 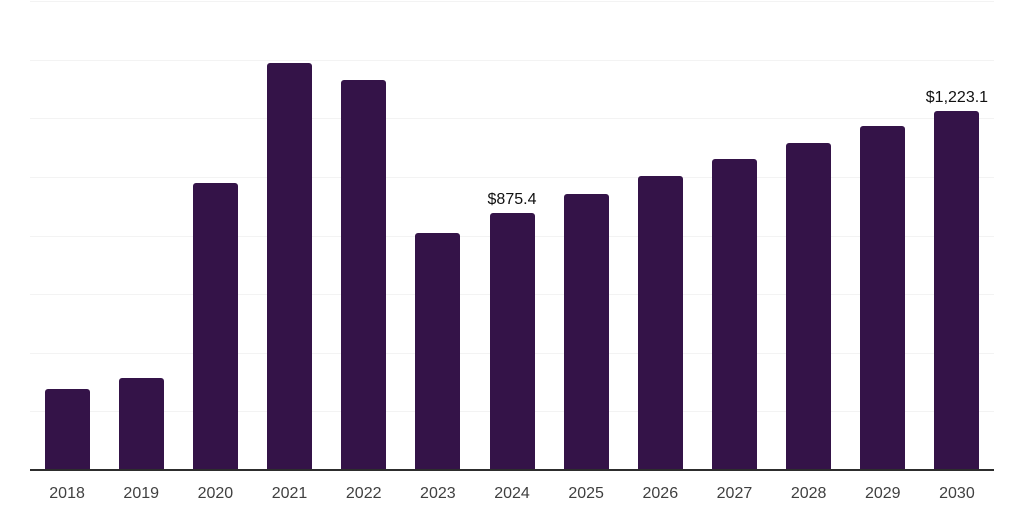 I want to click on data-label-2024: $875.4, so click(x=512, y=200).